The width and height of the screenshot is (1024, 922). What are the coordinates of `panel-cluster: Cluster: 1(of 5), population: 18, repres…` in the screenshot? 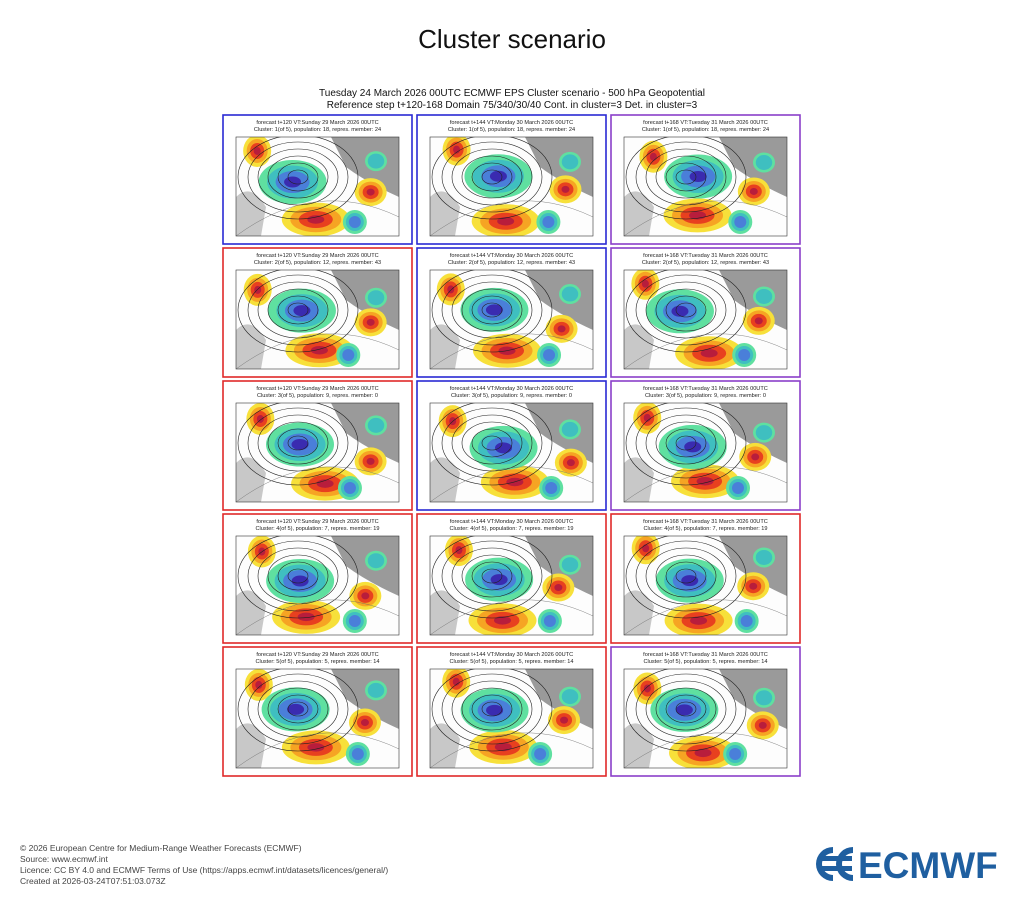 It's located at (705, 130).